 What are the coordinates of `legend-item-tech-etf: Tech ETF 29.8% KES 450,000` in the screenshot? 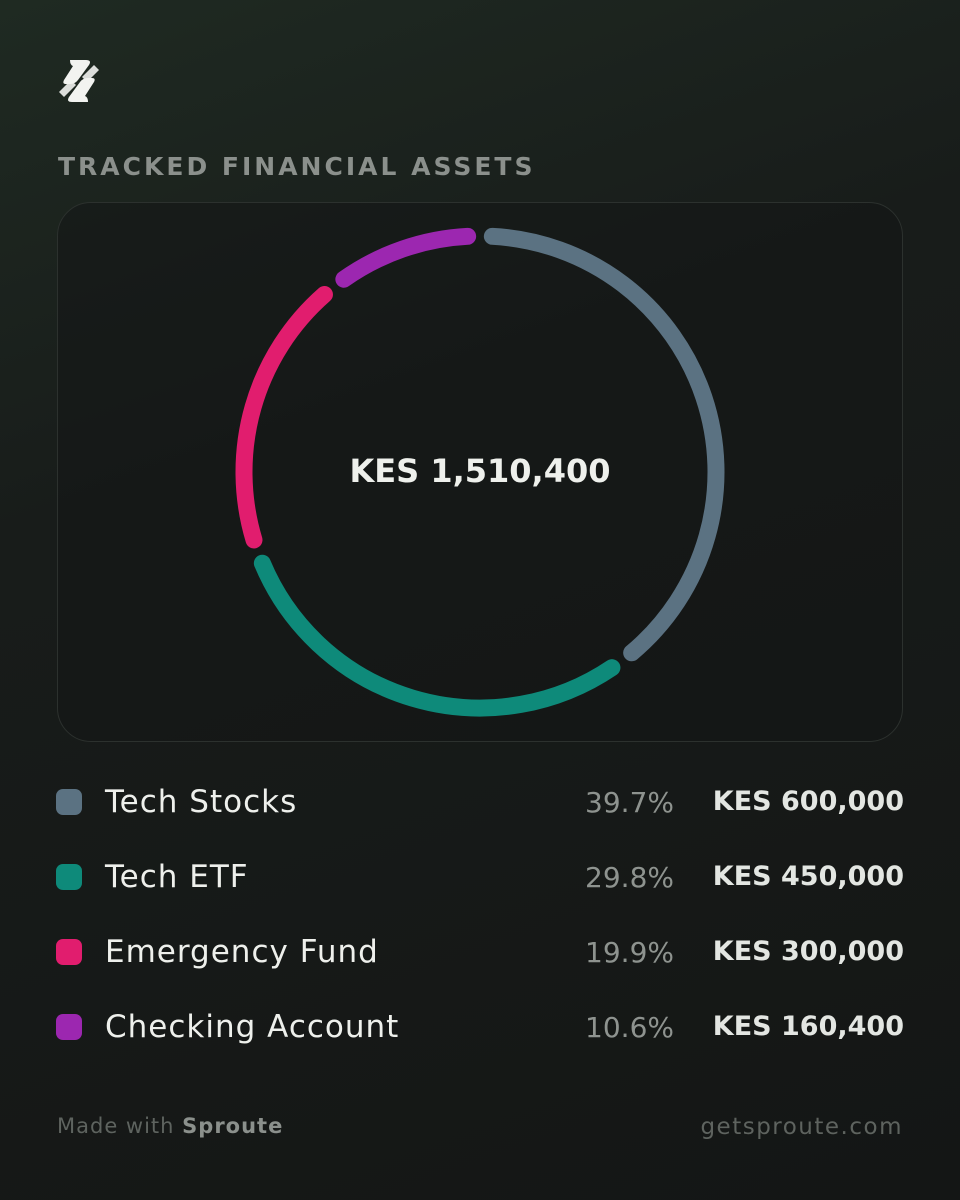 It's located at (480, 882).